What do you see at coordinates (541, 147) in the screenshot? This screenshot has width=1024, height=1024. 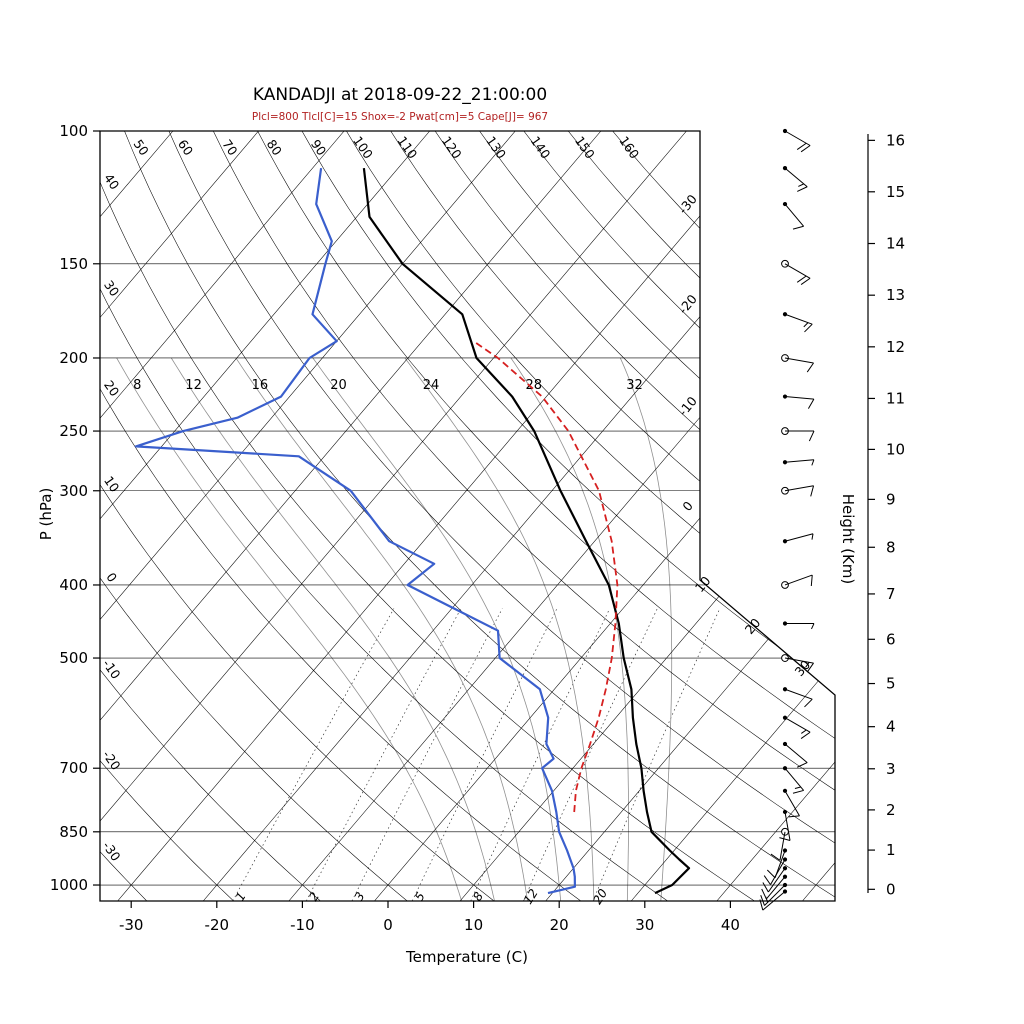 I see `svg-text: 140` at bounding box center [541, 147].